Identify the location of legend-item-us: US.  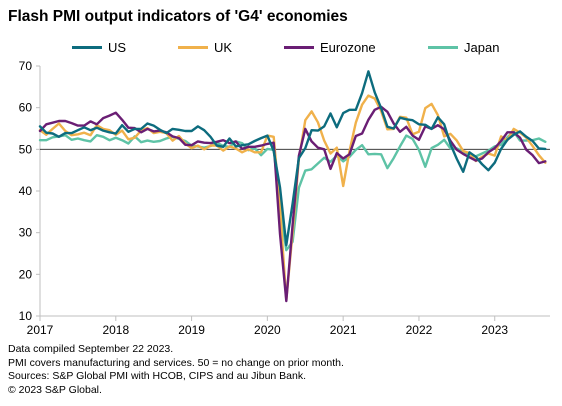
(99, 47).